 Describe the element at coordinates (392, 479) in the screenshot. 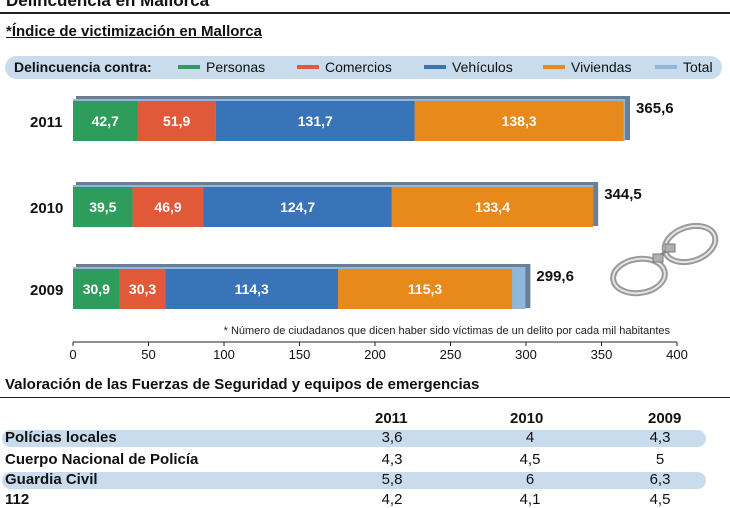

I see `table-cell: 5,8` at that location.